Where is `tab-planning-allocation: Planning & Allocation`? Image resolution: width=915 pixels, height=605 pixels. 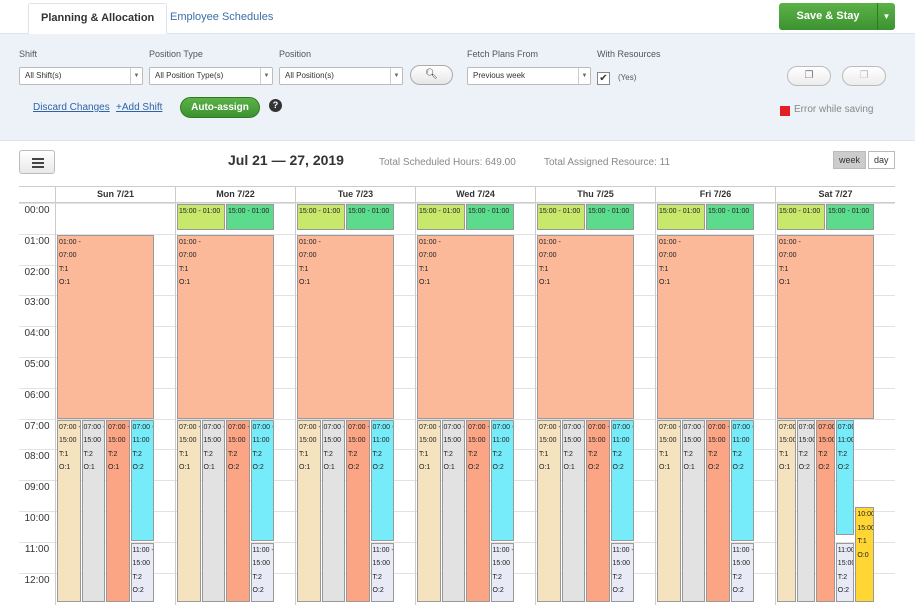 tab-planning-allocation: Planning & Allocation is located at coordinates (98, 18).